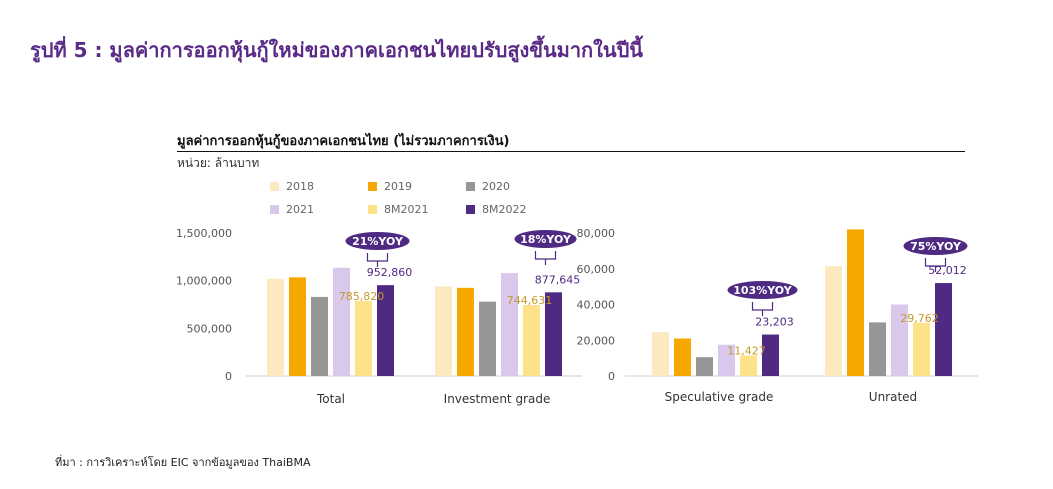 The width and height of the screenshot is (1053, 489). What do you see at coordinates (390, 272) in the screenshot?
I see `data-label-8m2022: 952,860` at bounding box center [390, 272].